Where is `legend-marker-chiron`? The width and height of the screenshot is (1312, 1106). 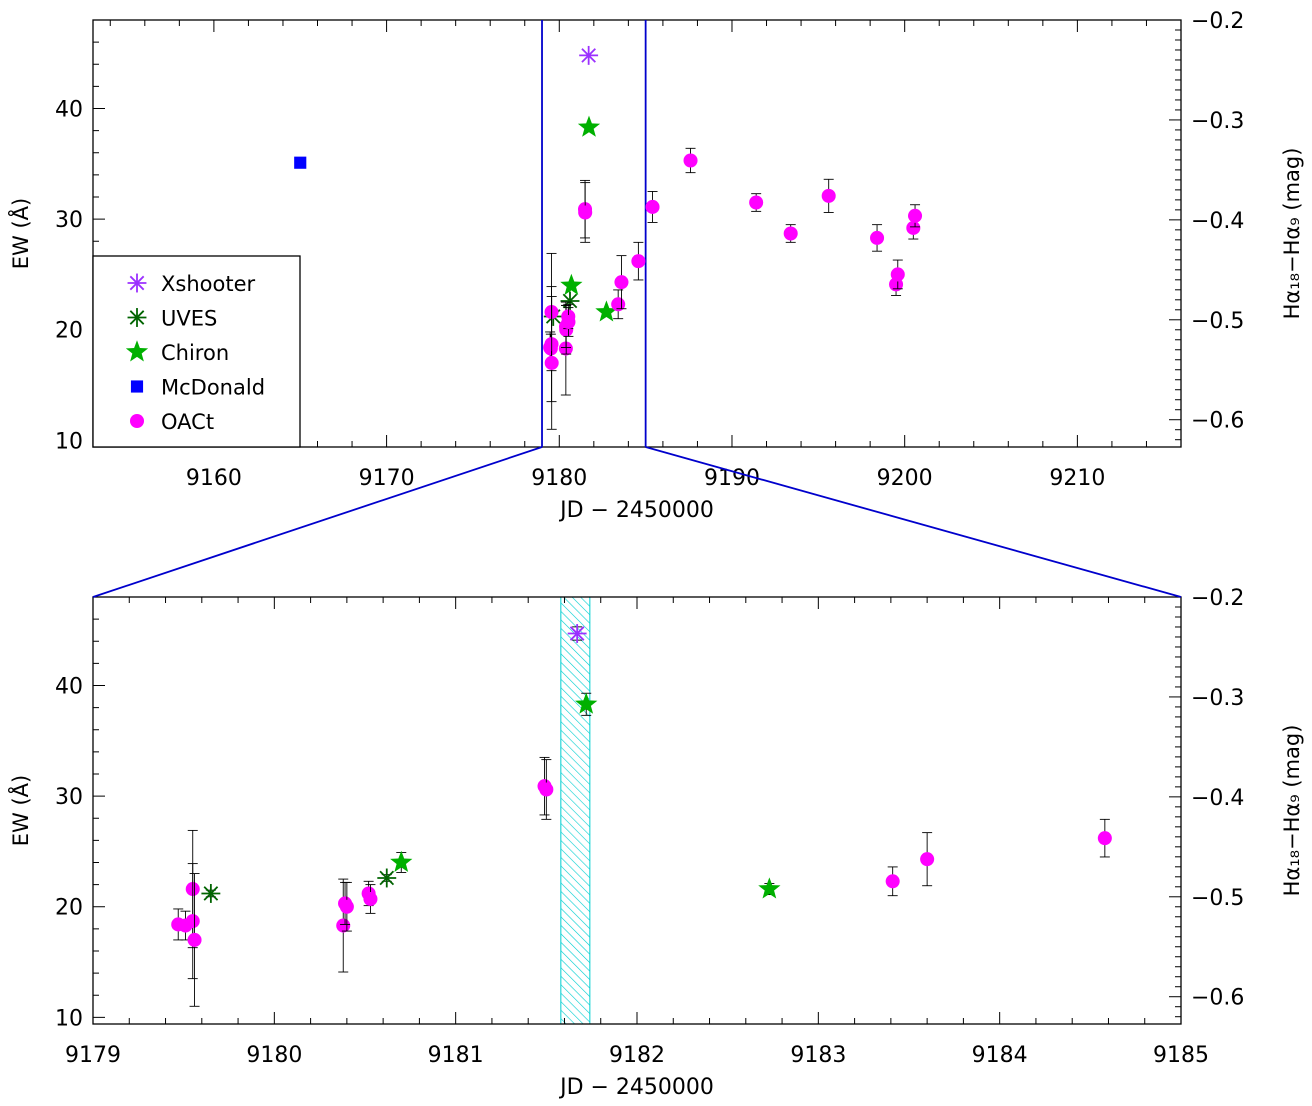
legend-marker-chiron is located at coordinates (137, 351).